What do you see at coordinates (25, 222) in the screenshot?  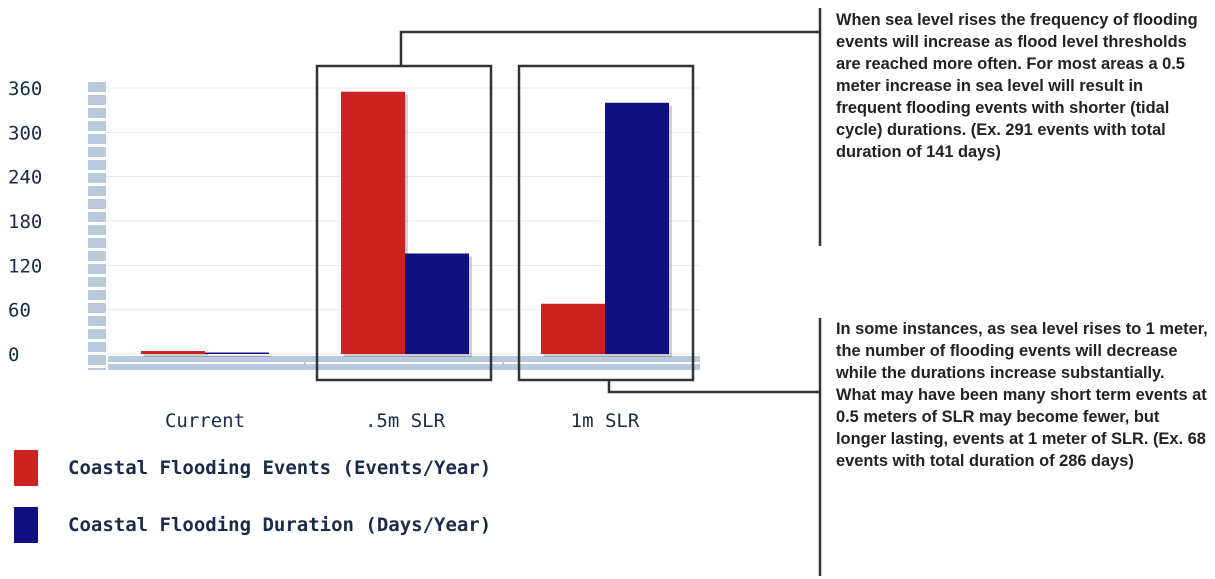 I see `y-tick-label: 180` at bounding box center [25, 222].